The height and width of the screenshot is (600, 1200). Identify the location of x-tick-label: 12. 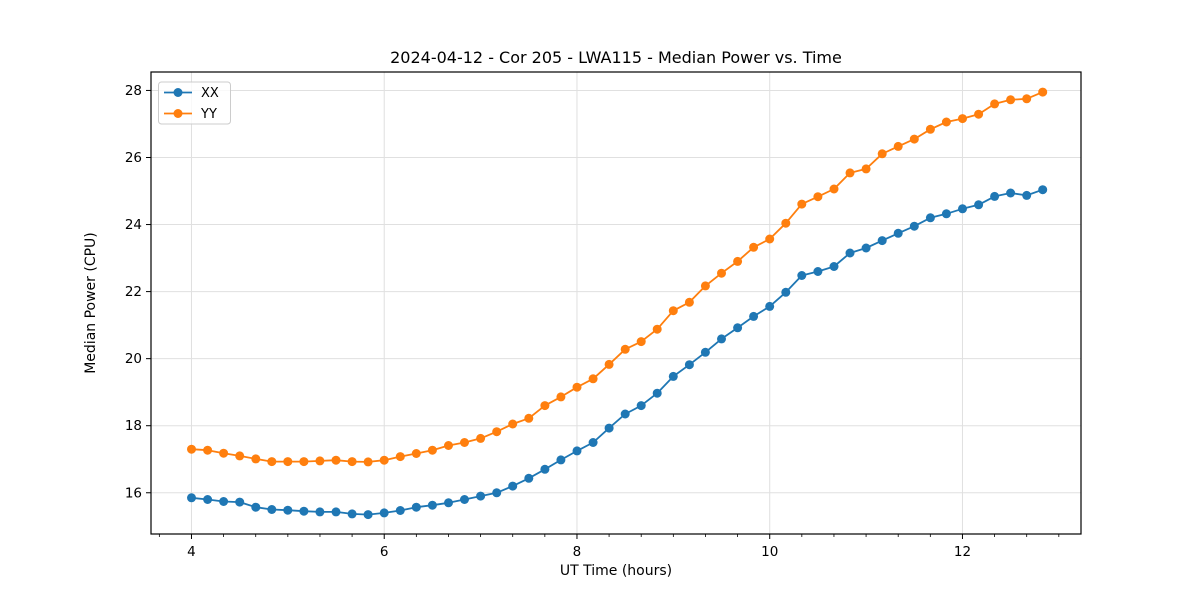
(962, 552).